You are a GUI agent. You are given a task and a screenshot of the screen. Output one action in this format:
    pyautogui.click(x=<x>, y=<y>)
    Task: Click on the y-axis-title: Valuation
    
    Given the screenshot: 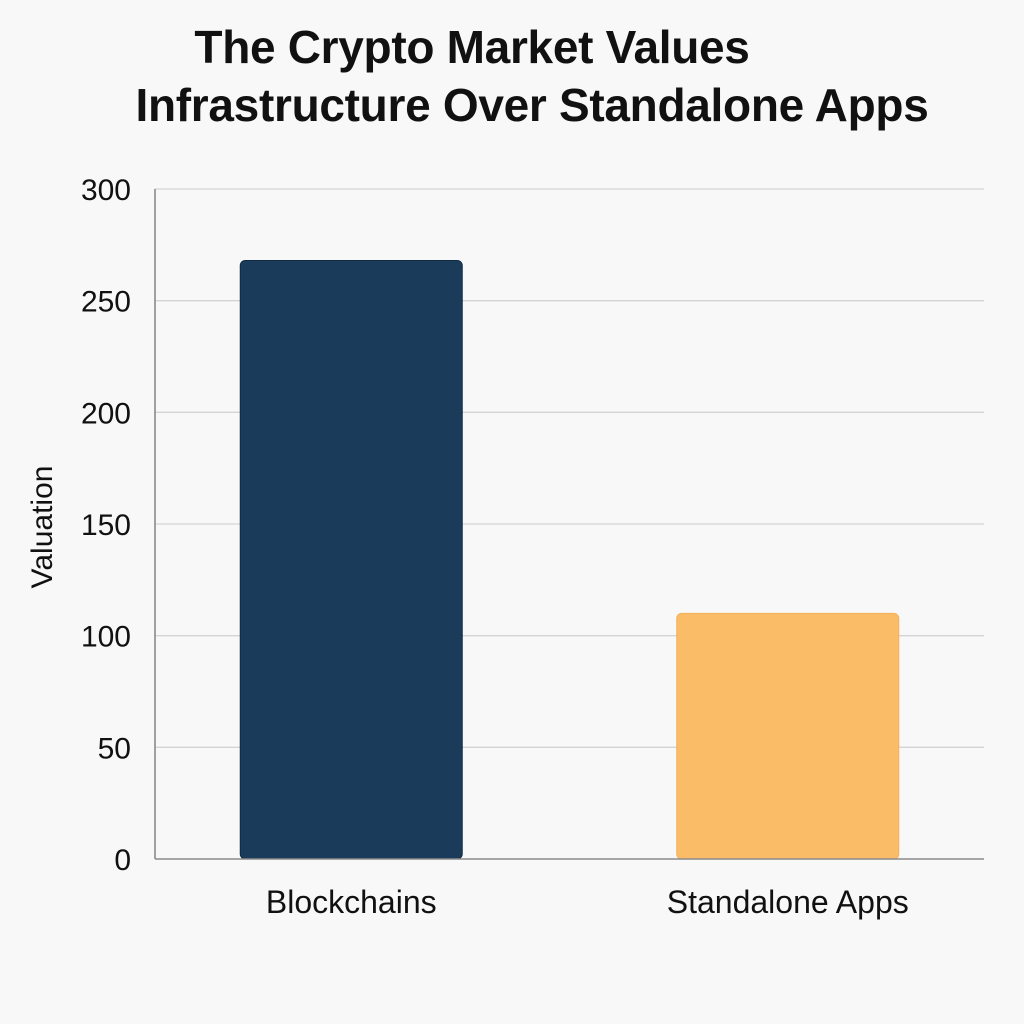 What is the action you would take?
    pyautogui.click(x=42, y=527)
    